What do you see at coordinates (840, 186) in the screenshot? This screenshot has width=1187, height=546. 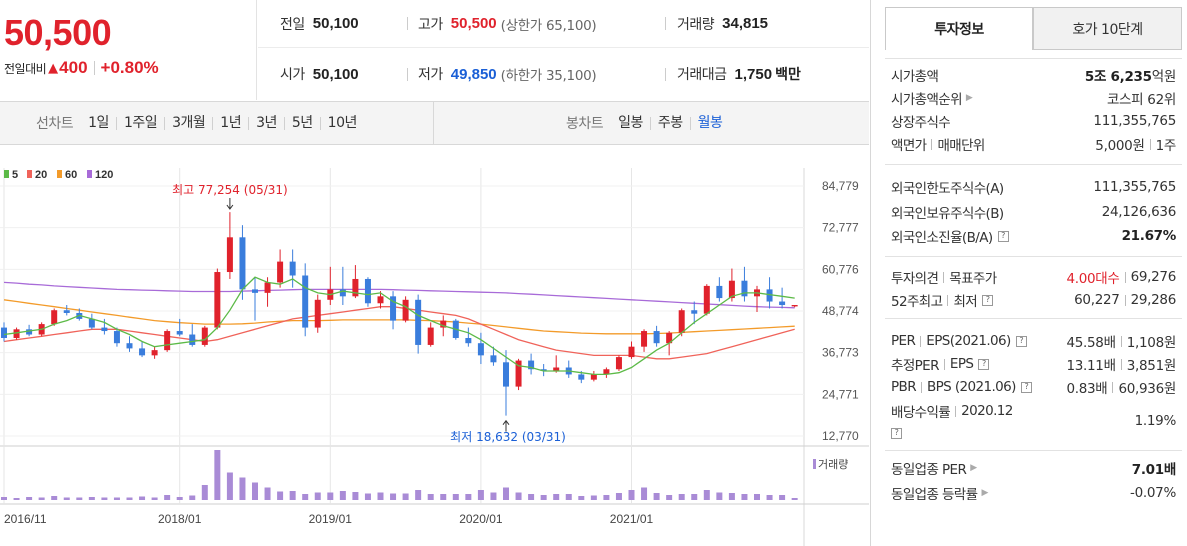 I see `y-tick-label: 84,779` at bounding box center [840, 186].